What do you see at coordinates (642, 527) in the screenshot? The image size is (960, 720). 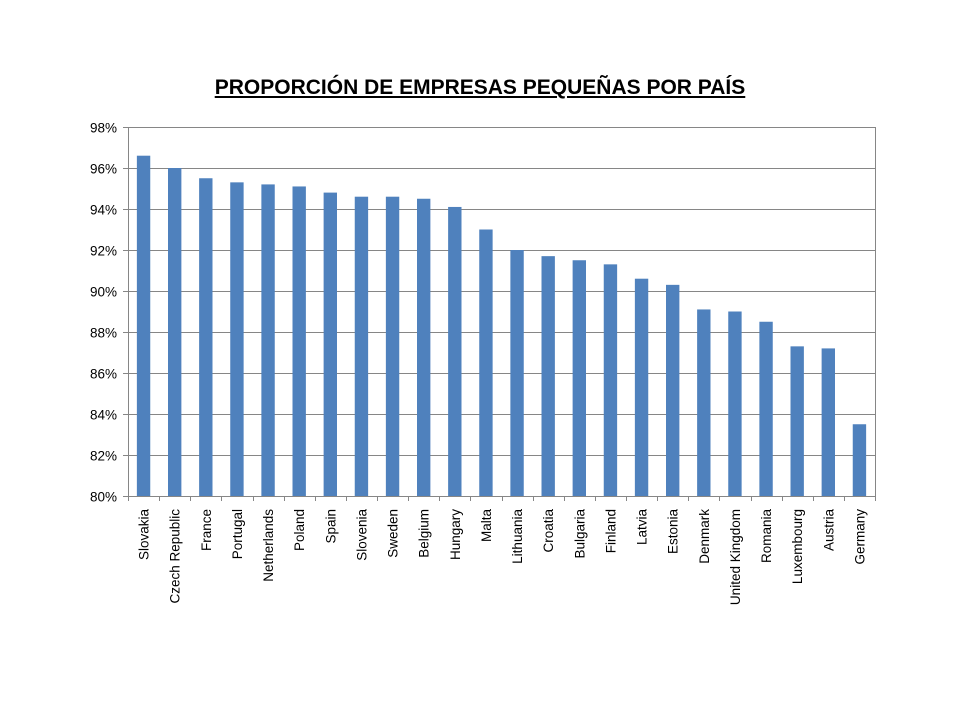 I see `x-tick-label: Latvia` at bounding box center [642, 527].